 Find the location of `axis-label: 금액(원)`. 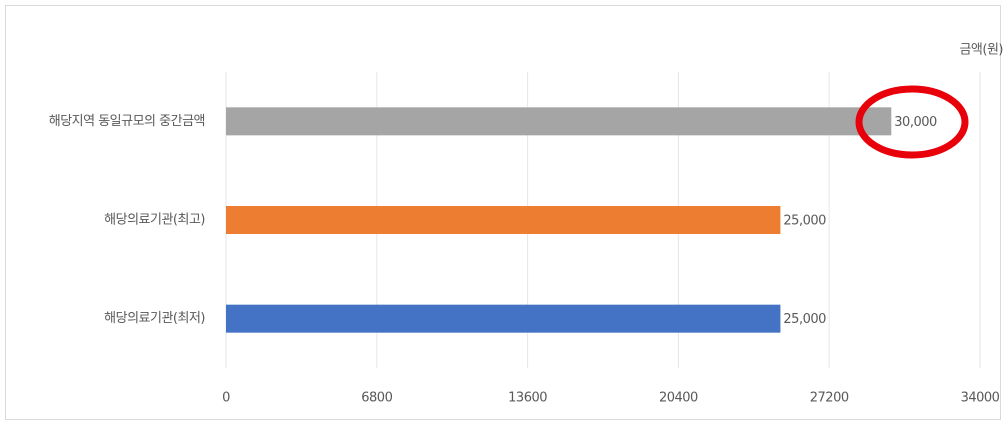

axis-label: 금액(원) is located at coordinates (981, 50).